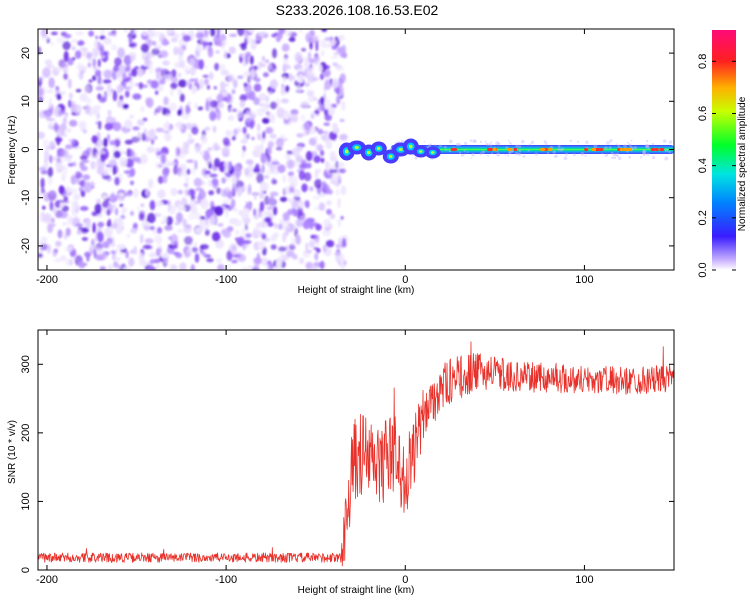 This screenshot has height=600, width=750. I want to click on spectrogram-y-tick-label: 20, so click(26, 53).